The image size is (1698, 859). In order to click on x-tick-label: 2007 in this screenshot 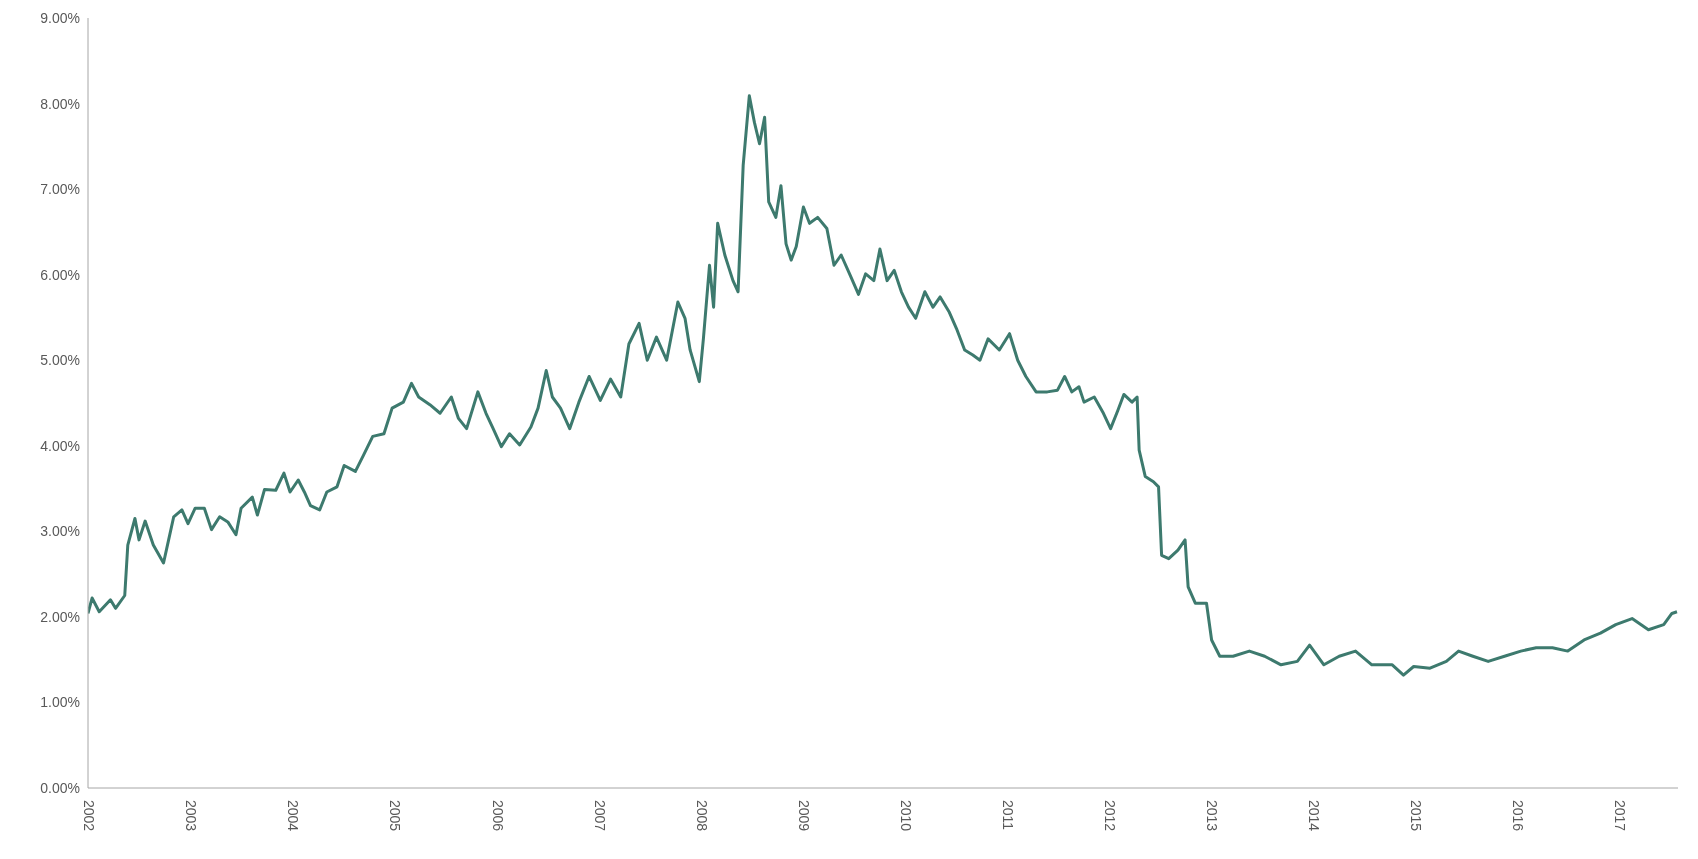, I will do `click(599, 816)`.